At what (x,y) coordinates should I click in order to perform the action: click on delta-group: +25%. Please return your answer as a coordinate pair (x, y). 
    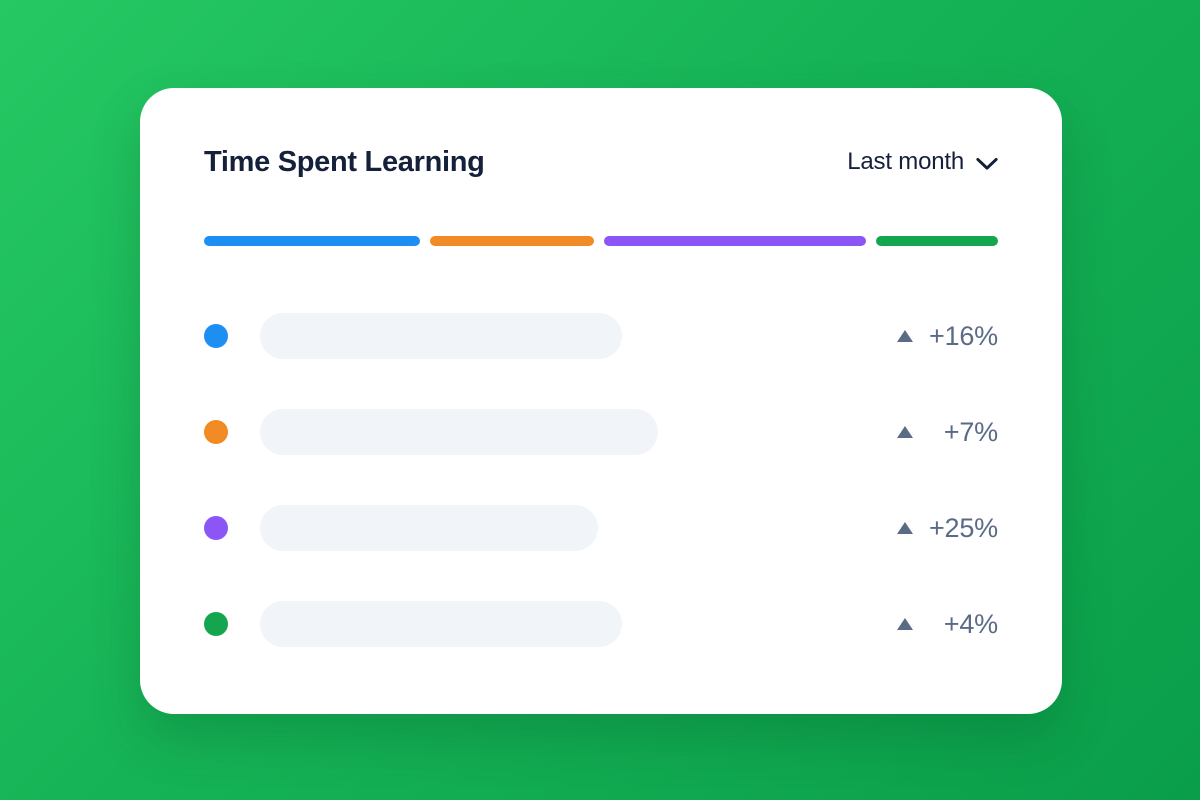
    Looking at the image, I should click on (947, 528).